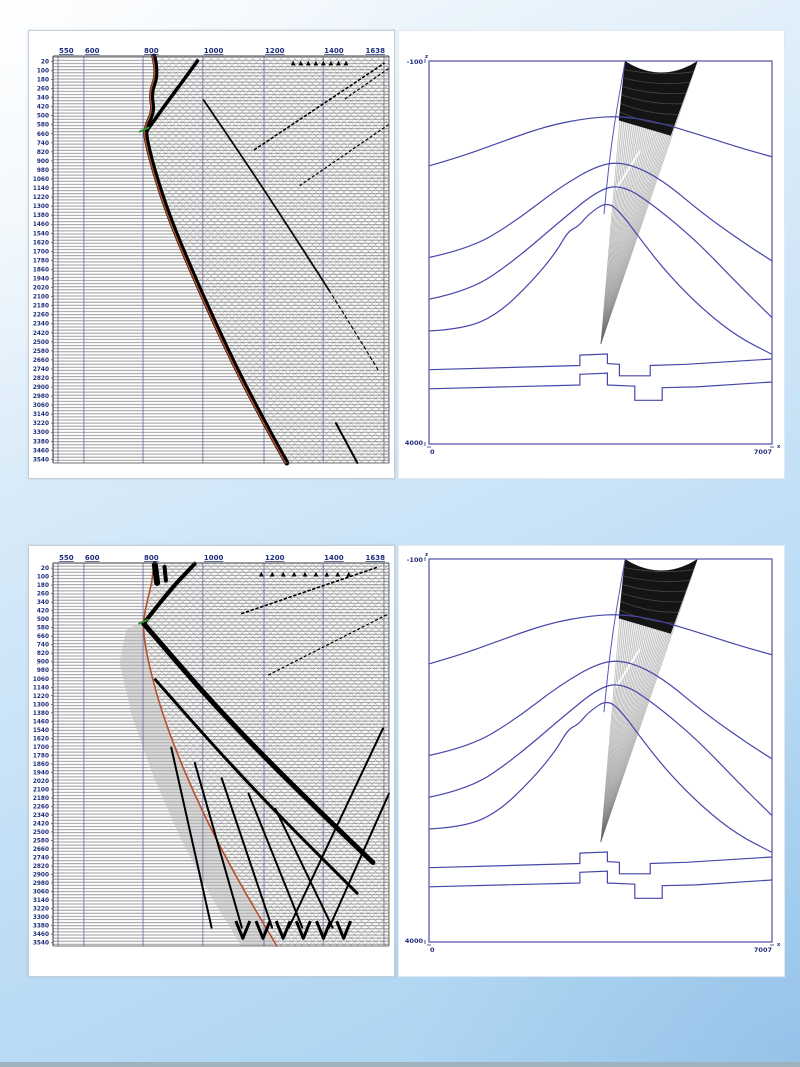  What do you see at coordinates (41, 388) in the screenshot?
I see `y-axis-tick-label: 2900` at bounding box center [41, 388].